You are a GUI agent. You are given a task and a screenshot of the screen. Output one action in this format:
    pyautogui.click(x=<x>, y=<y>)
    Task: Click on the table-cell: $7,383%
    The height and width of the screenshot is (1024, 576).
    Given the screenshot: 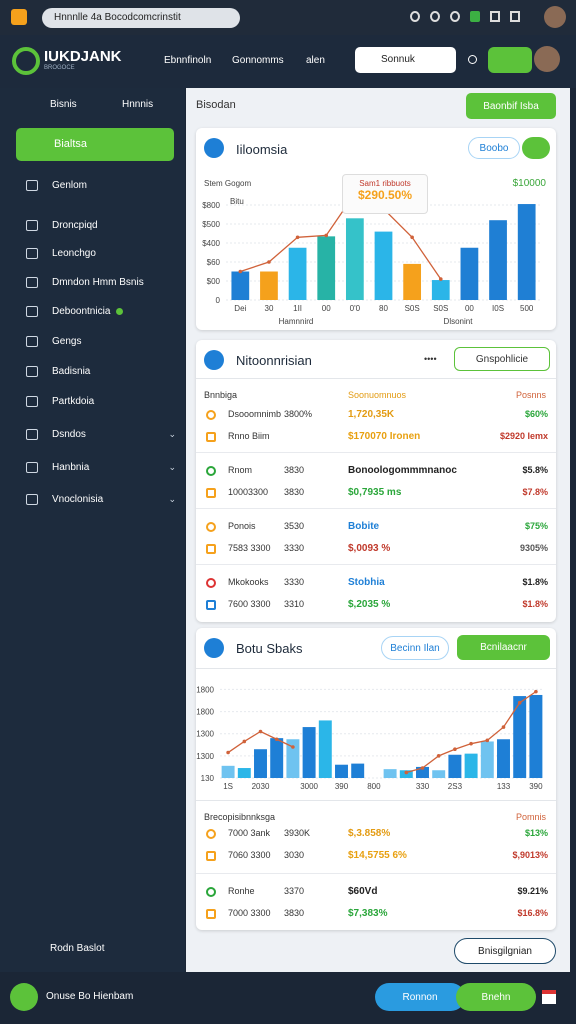 What is the action you would take?
    pyautogui.click(x=368, y=913)
    